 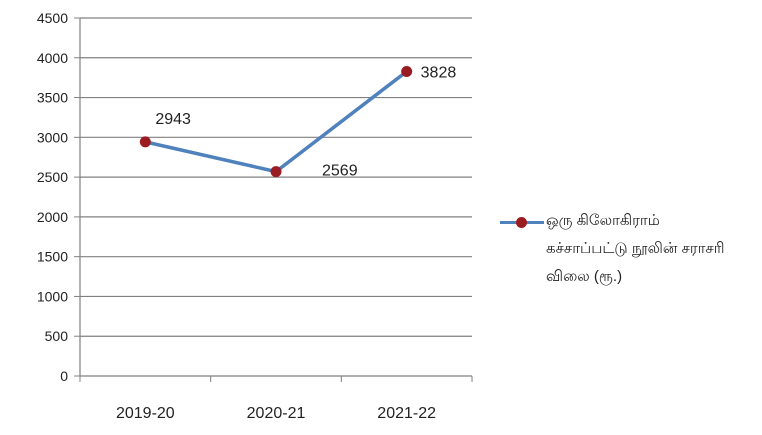 I want to click on y-tick-label: 500, so click(x=57, y=336).